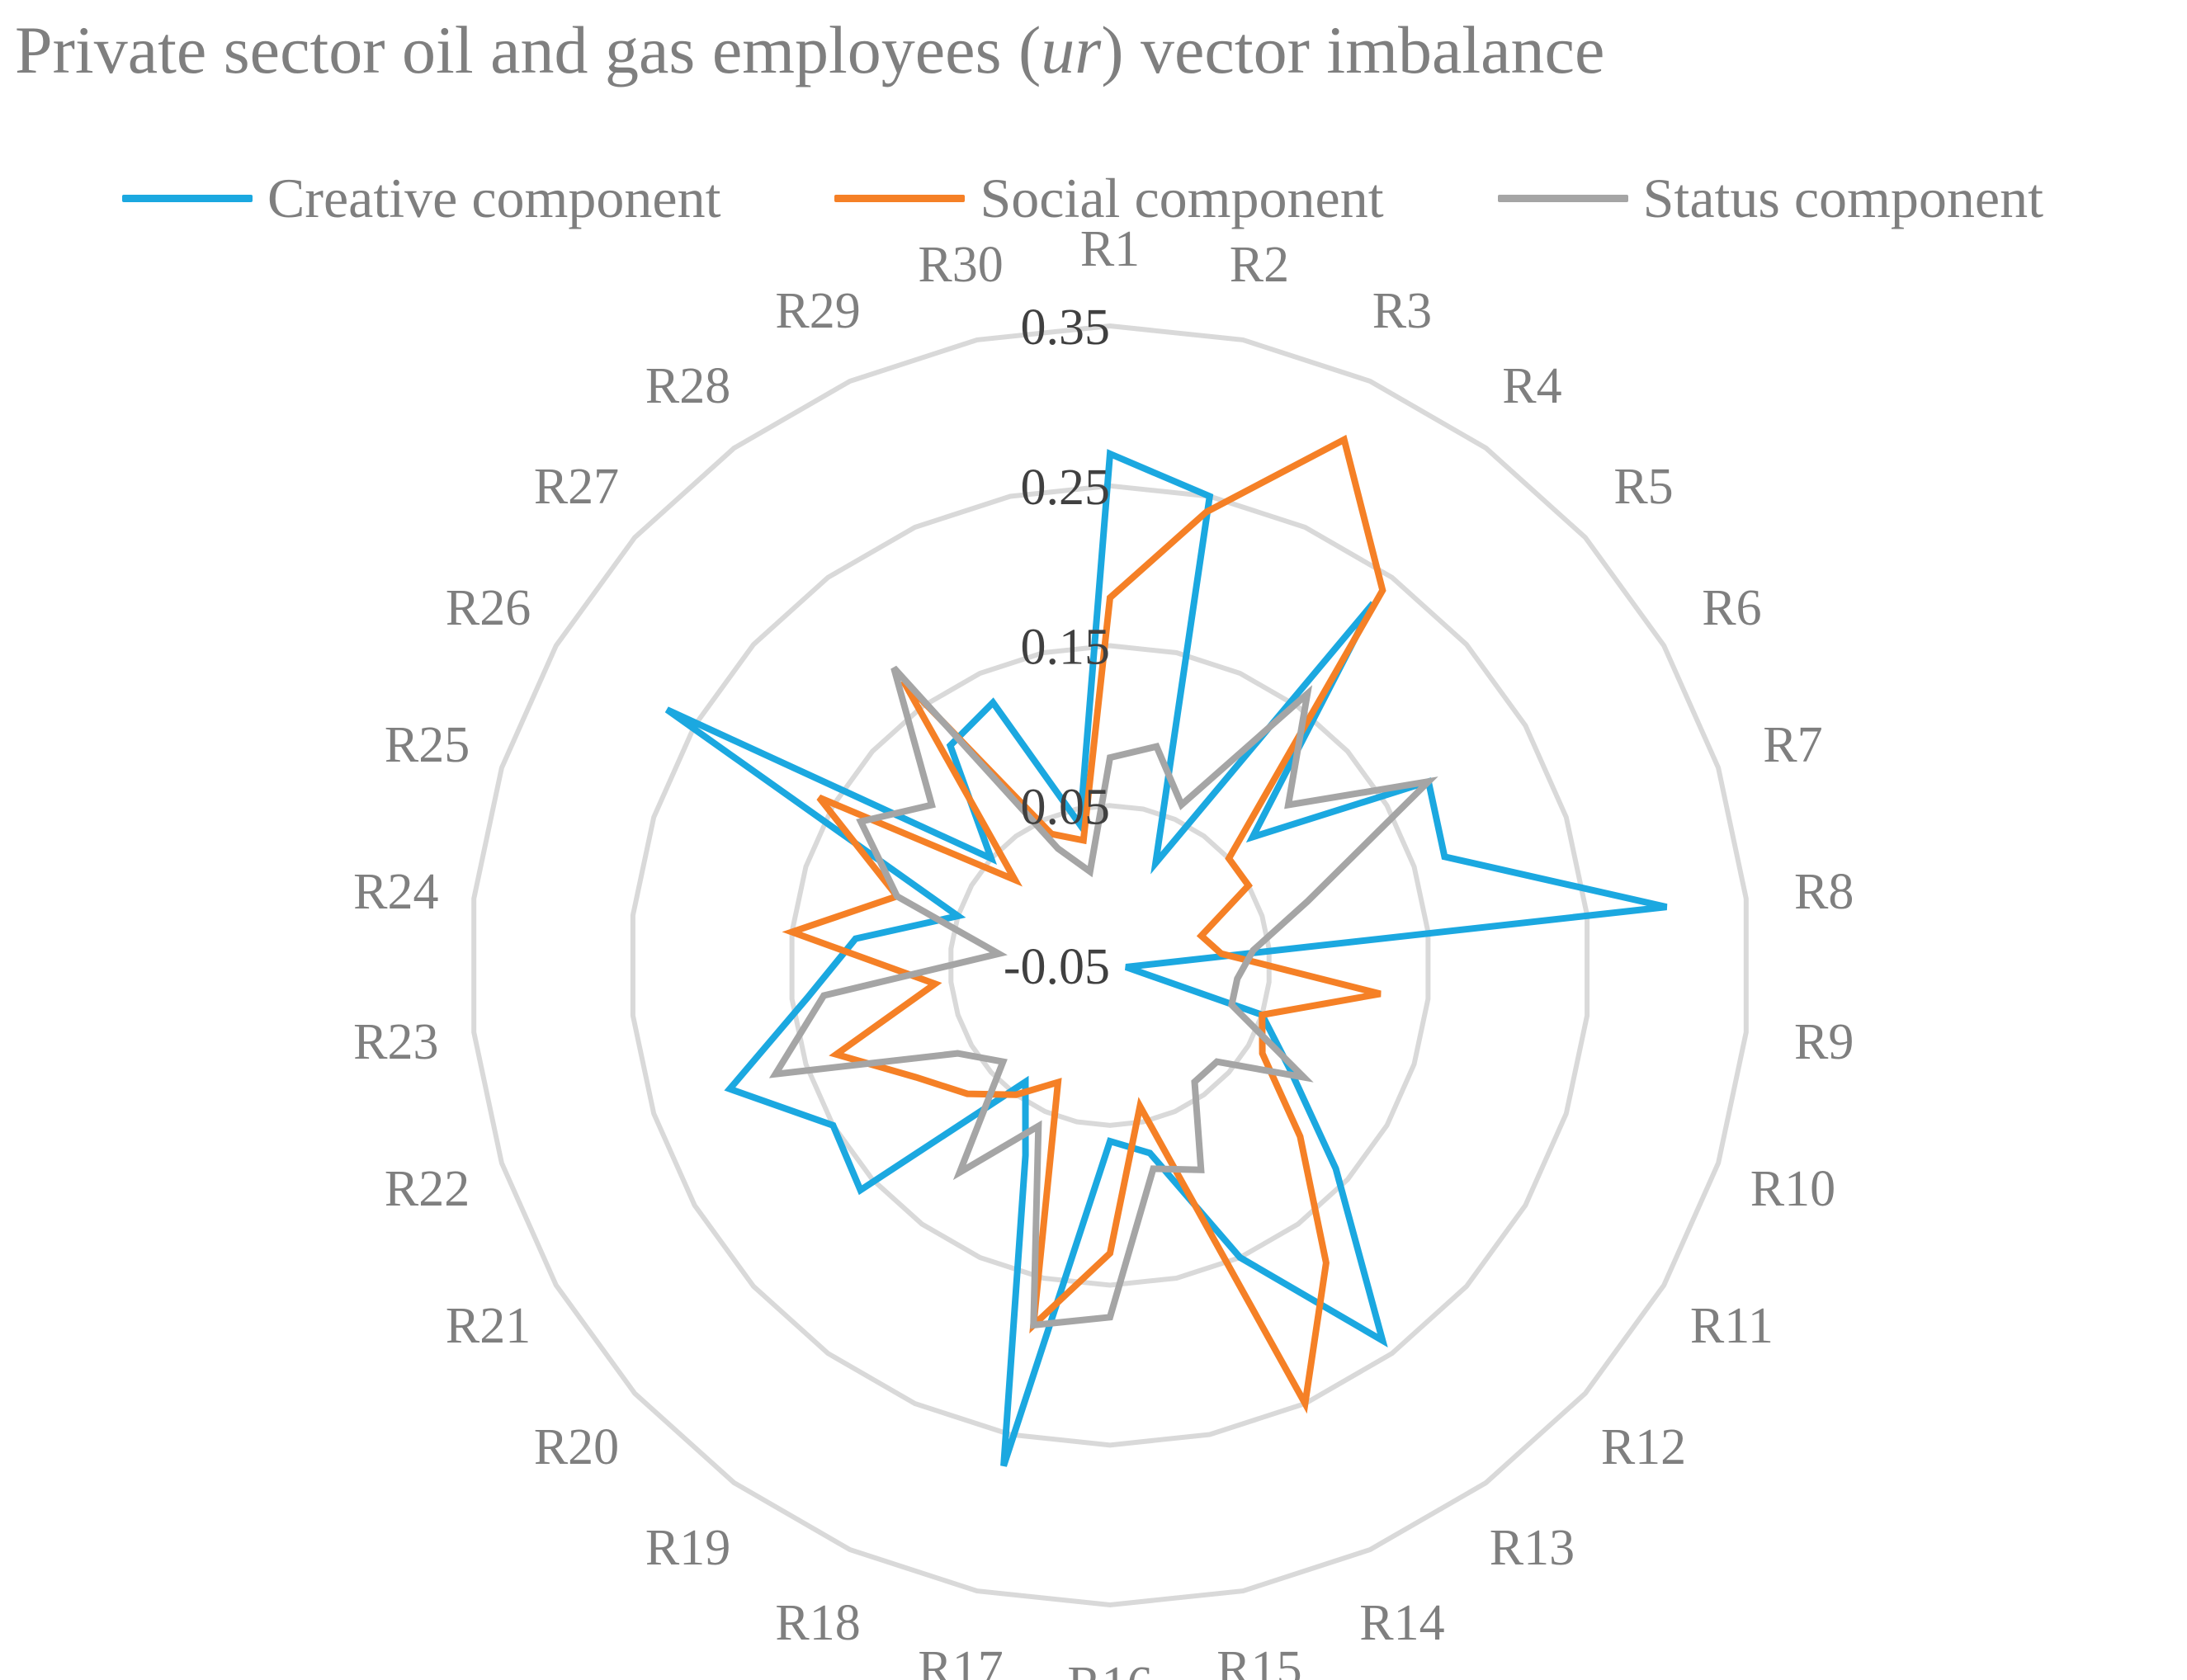 The image size is (2187, 1680). Describe the element at coordinates (1182, 197) in the screenshot. I see `legend-label-social: Social component` at that location.